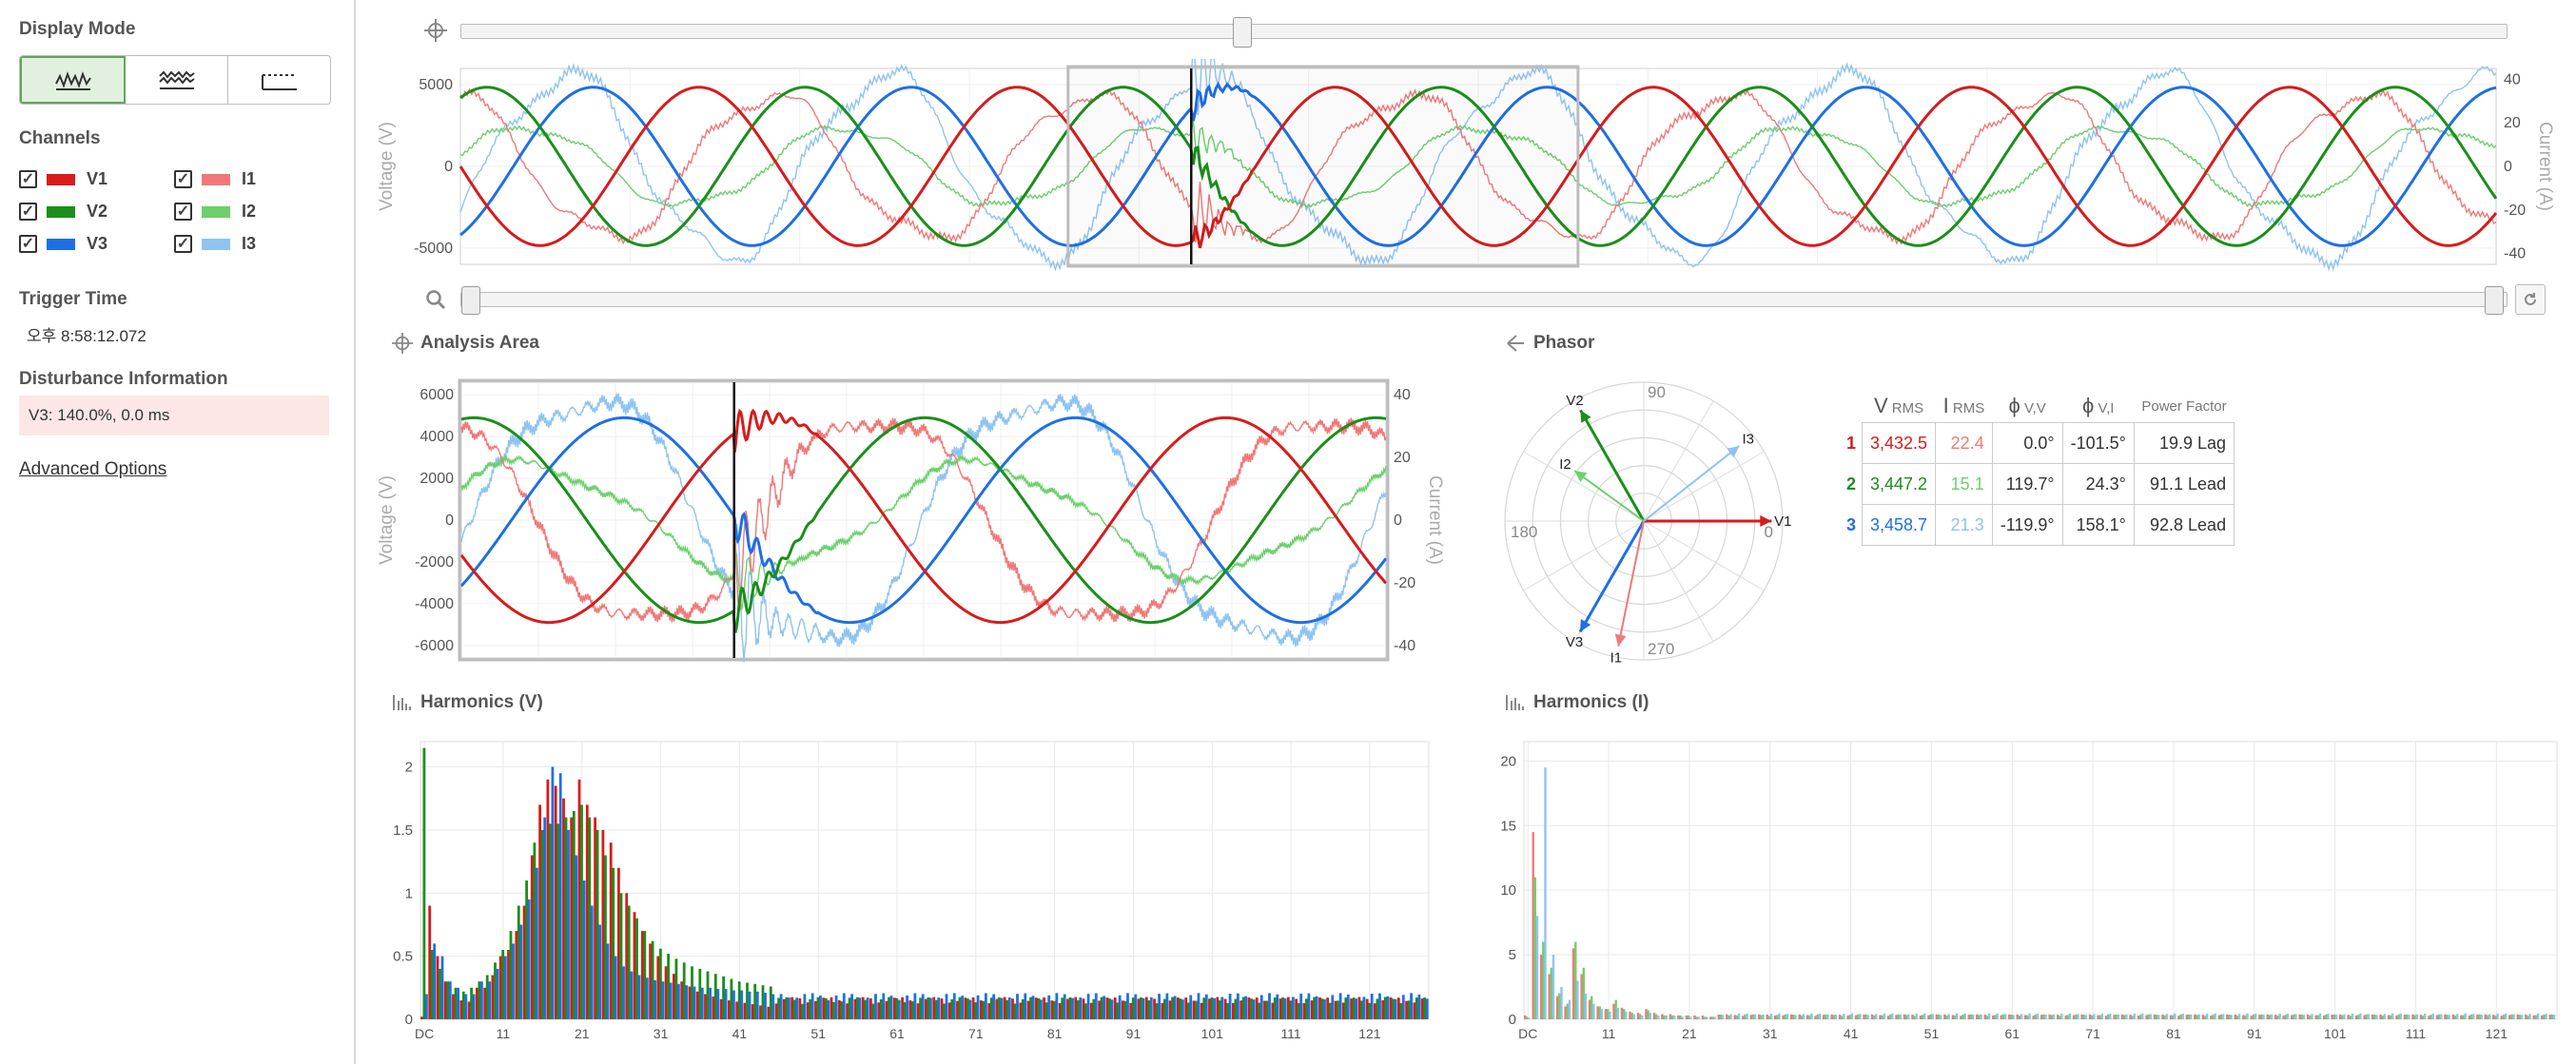 This screenshot has width=2576, height=1064. Describe the element at coordinates (215, 179) in the screenshot. I see `channel-i1: ✓ I1` at that location.